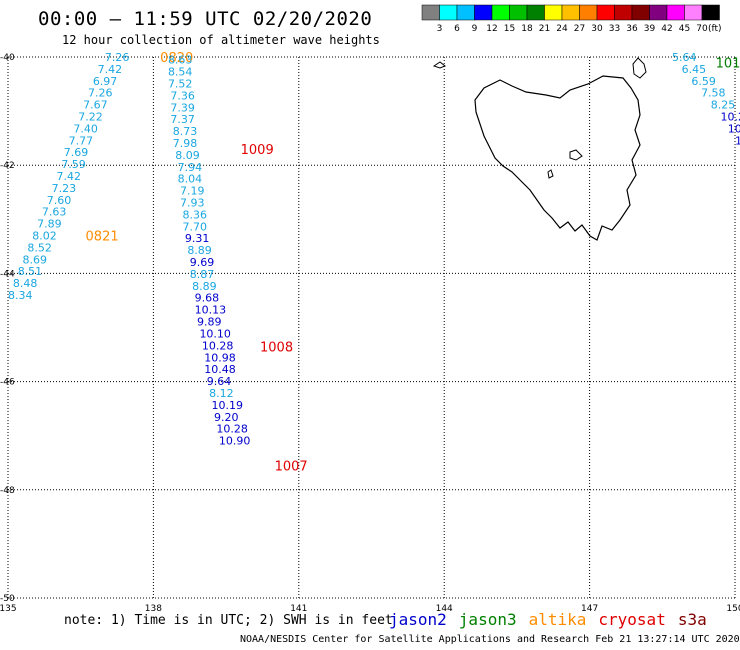 The width and height of the screenshot is (740, 650). I want to click on swh-label: 8.04, so click(190, 179).